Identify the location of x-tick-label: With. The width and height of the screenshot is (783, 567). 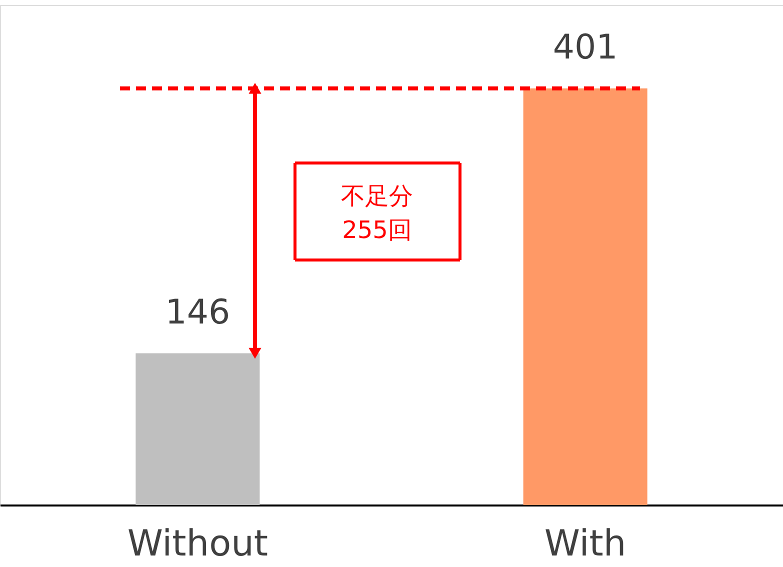
(585, 544).